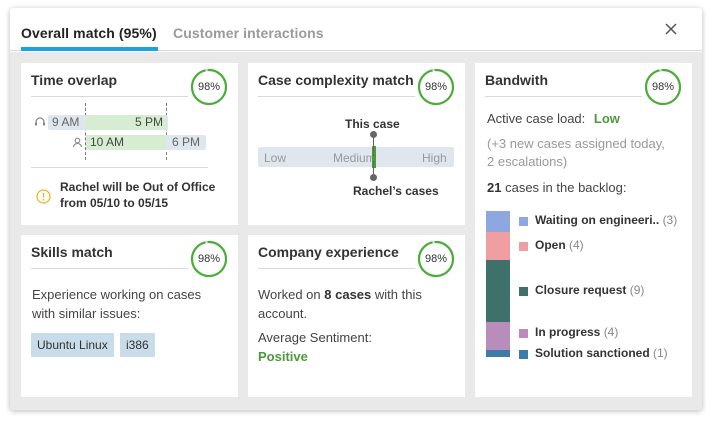 This screenshot has height=422, width=712. I want to click on backlog-count: 21, so click(494, 187).